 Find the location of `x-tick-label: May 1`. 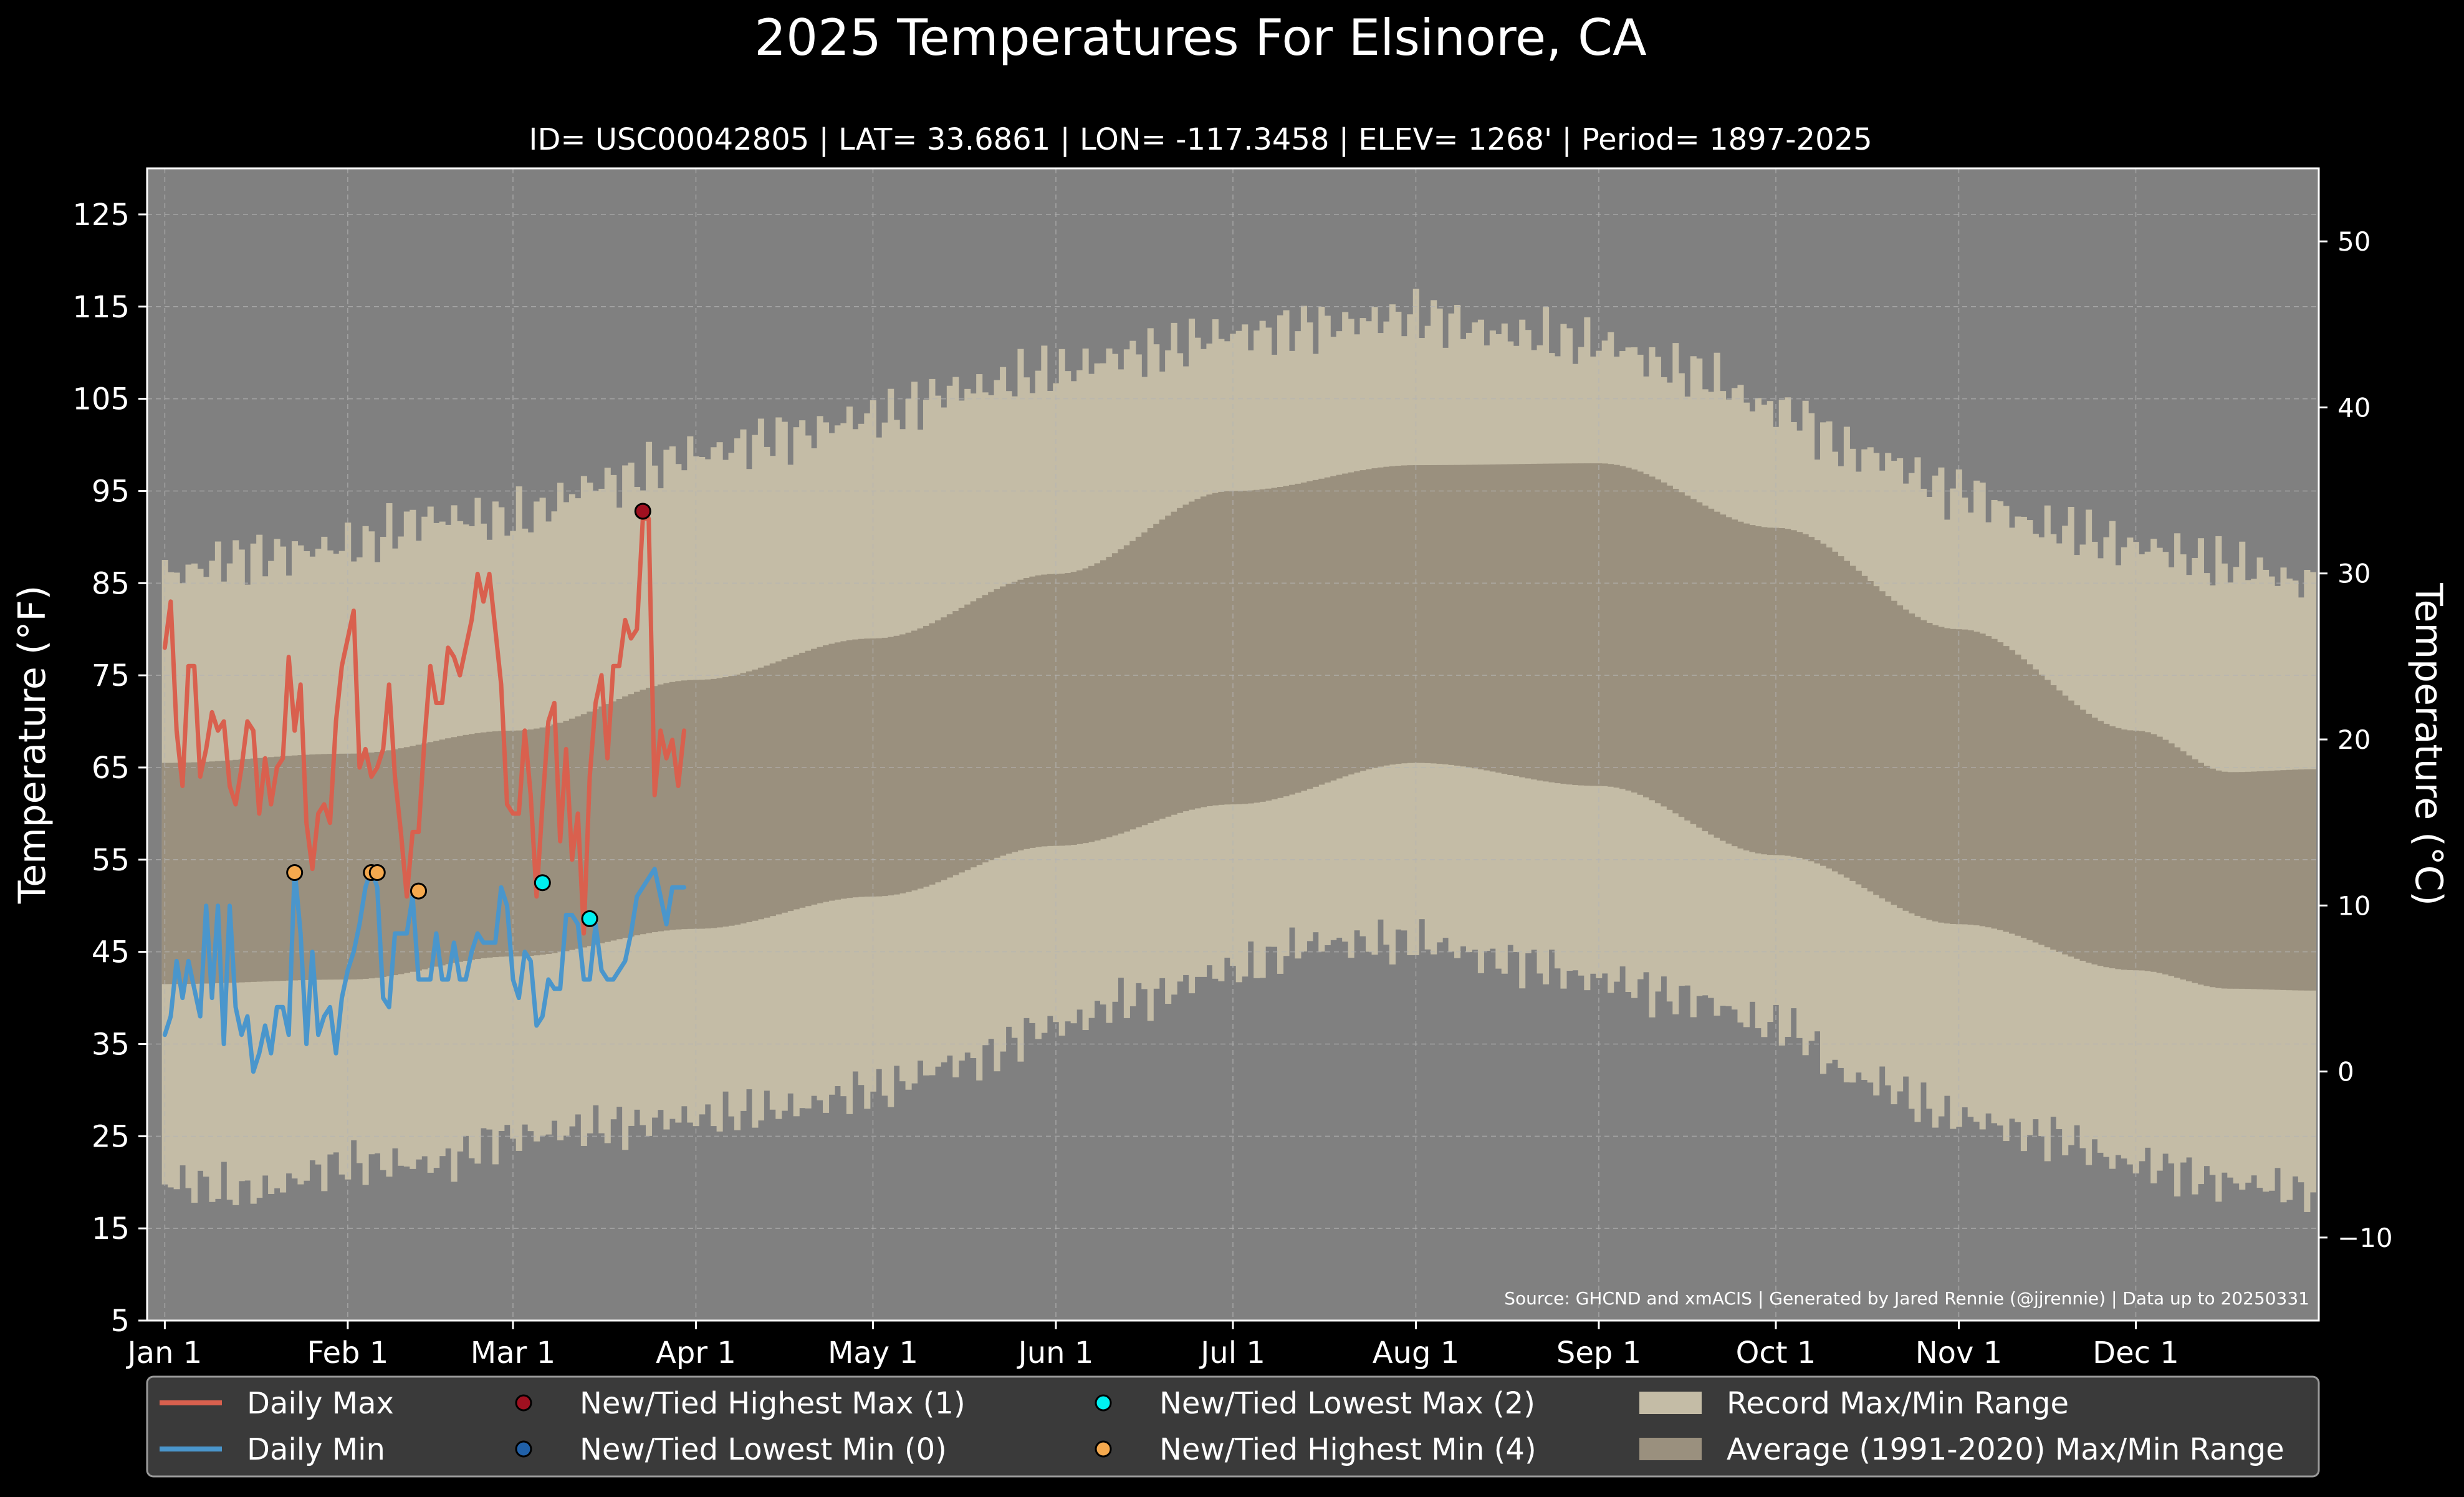

x-tick-label: May 1 is located at coordinates (873, 1353).